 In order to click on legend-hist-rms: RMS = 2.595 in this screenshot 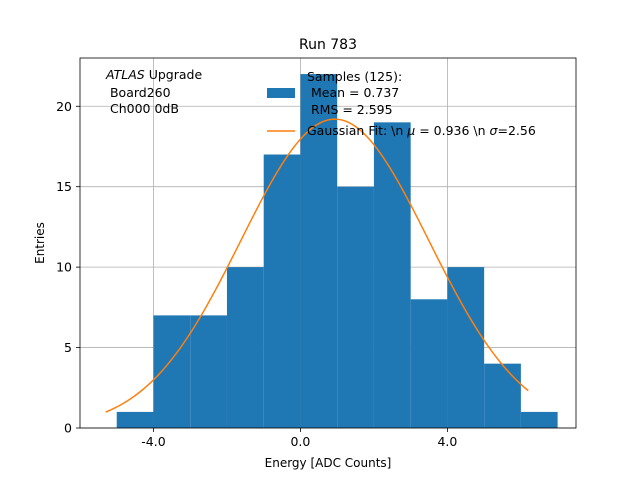, I will do `click(350, 109)`.